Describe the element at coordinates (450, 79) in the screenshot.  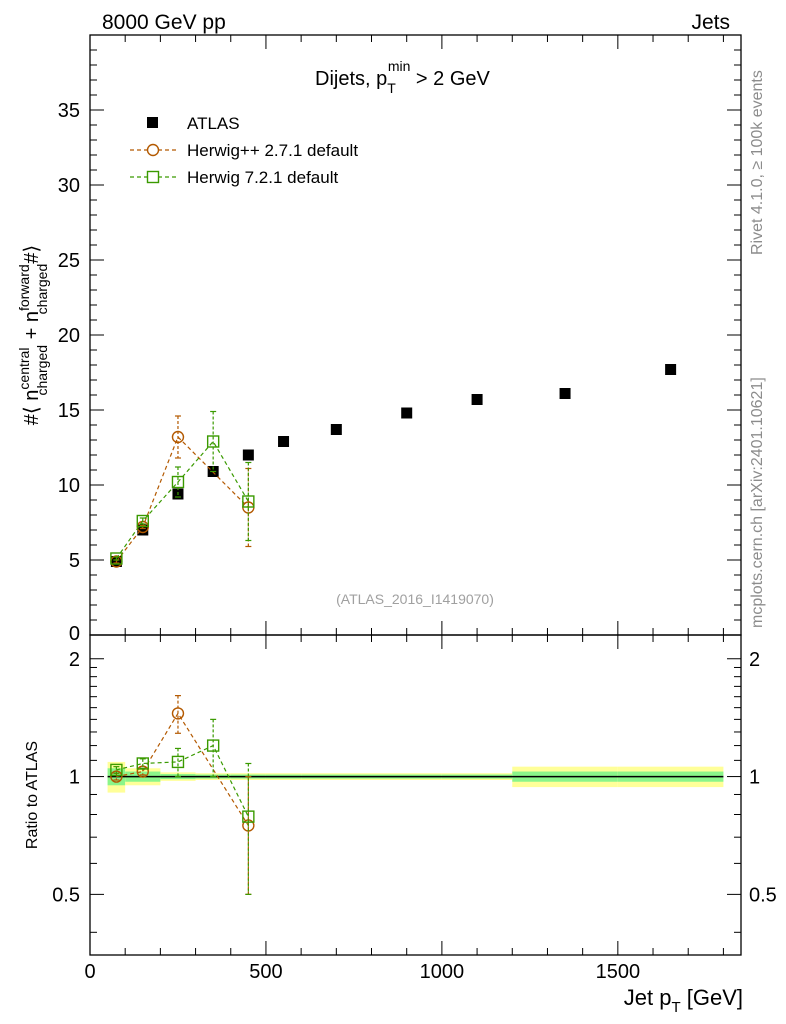
I see `title-rest: > 2 GeV` at that location.